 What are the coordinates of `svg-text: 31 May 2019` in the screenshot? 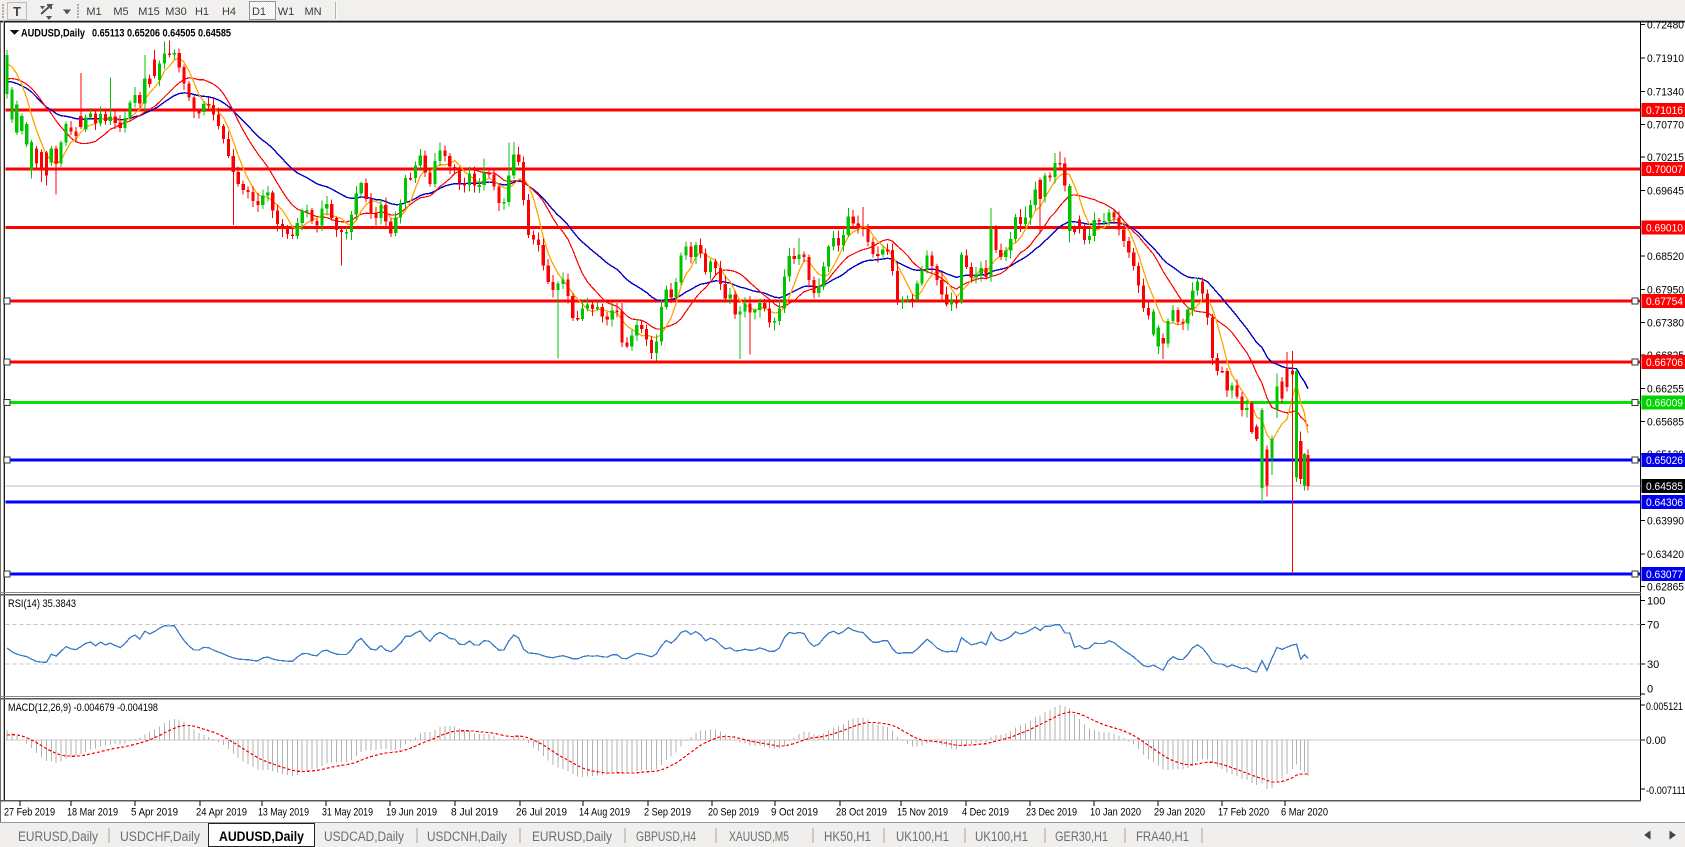 It's located at (347, 813).